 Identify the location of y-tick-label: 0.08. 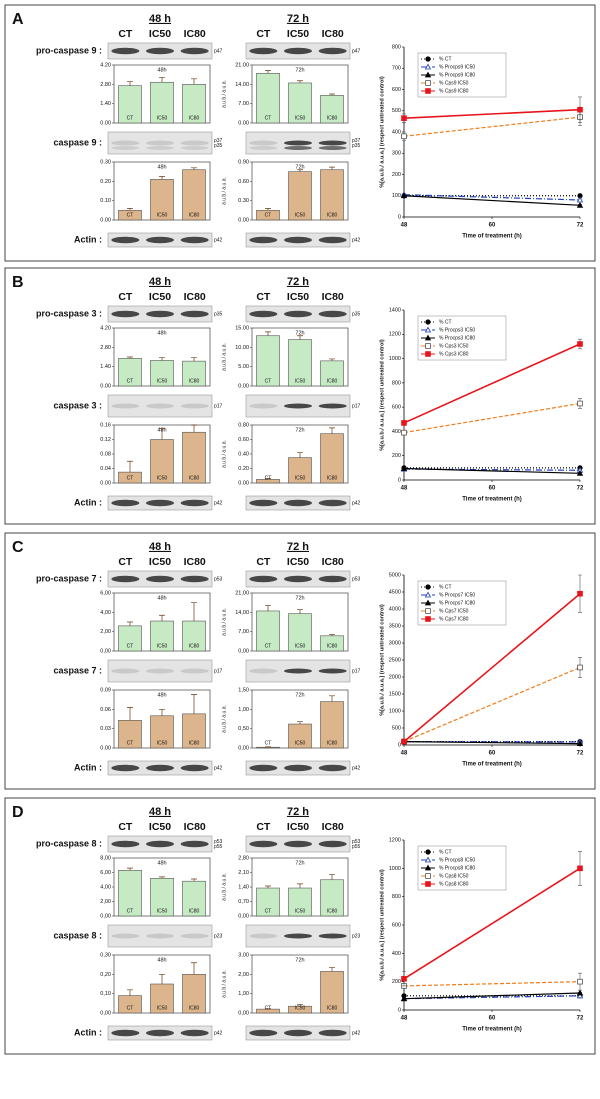
(105, 454).